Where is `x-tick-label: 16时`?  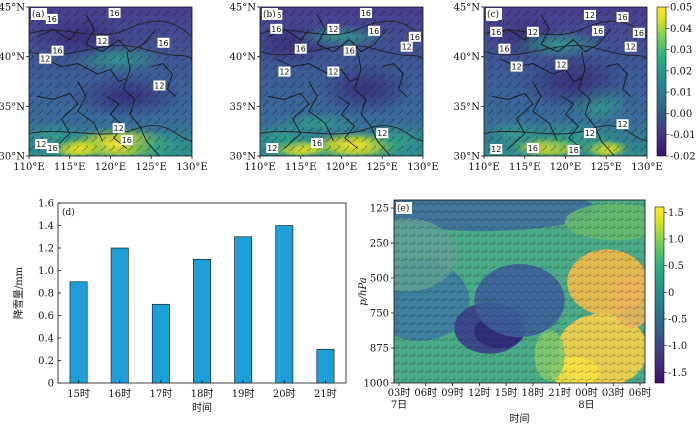 x-tick-label: 16时 is located at coordinates (119, 394).